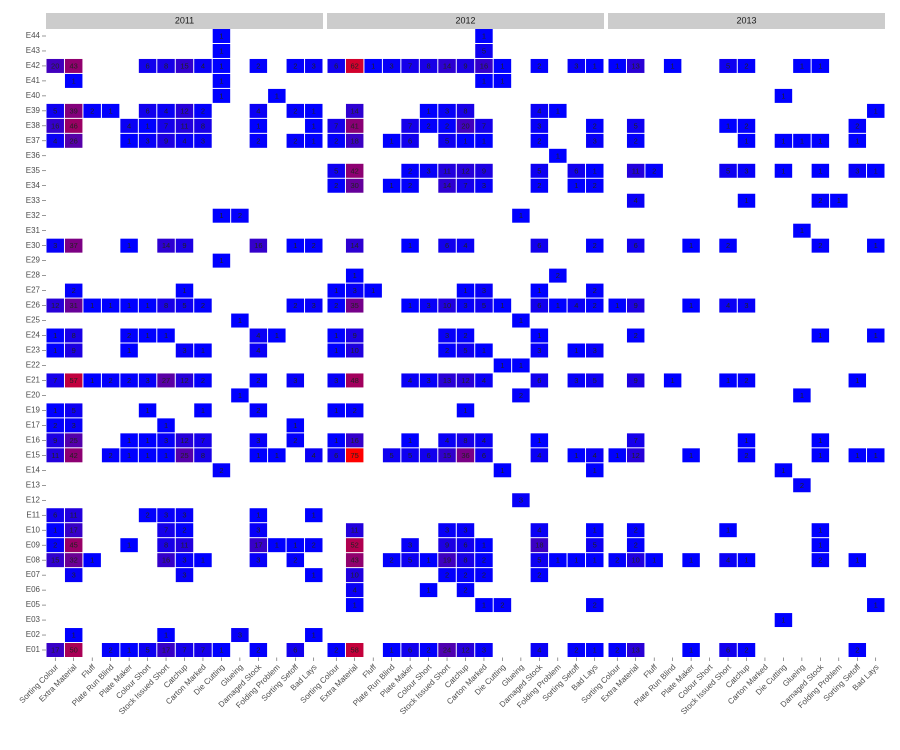  What do you see at coordinates (636, 65) in the screenshot?
I see `cell-label: 13` at bounding box center [636, 65].